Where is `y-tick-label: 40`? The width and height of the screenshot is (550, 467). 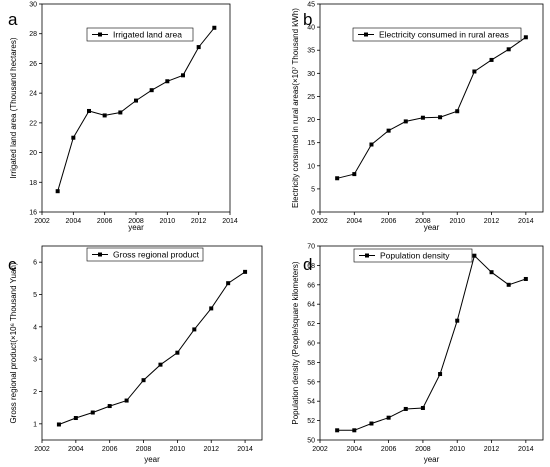 y-tick-label: 40 is located at coordinates (311, 28).